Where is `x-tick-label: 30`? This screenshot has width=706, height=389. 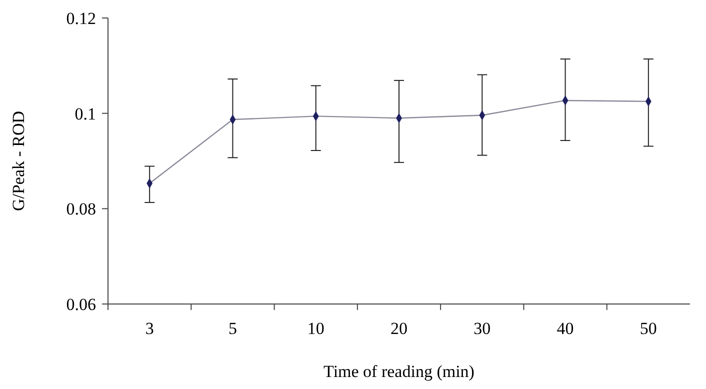 x-tick-label: 30 is located at coordinates (482, 328).